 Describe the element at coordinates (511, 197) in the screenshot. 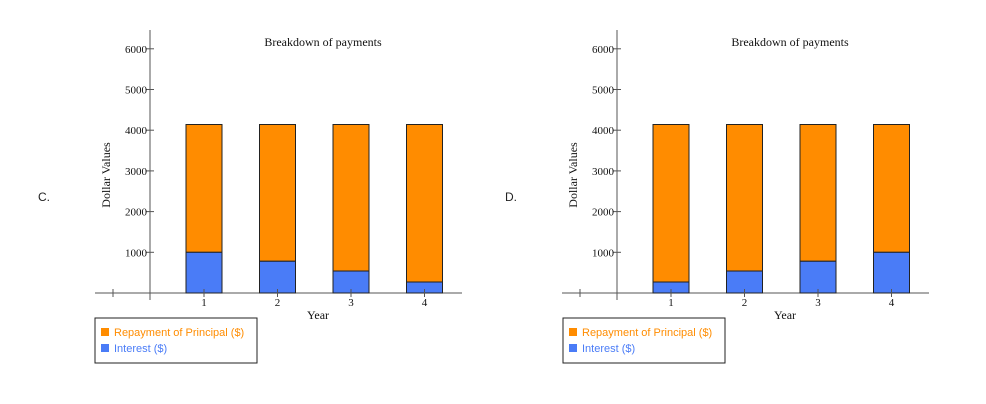

I see `option-letter-d: D.` at that location.